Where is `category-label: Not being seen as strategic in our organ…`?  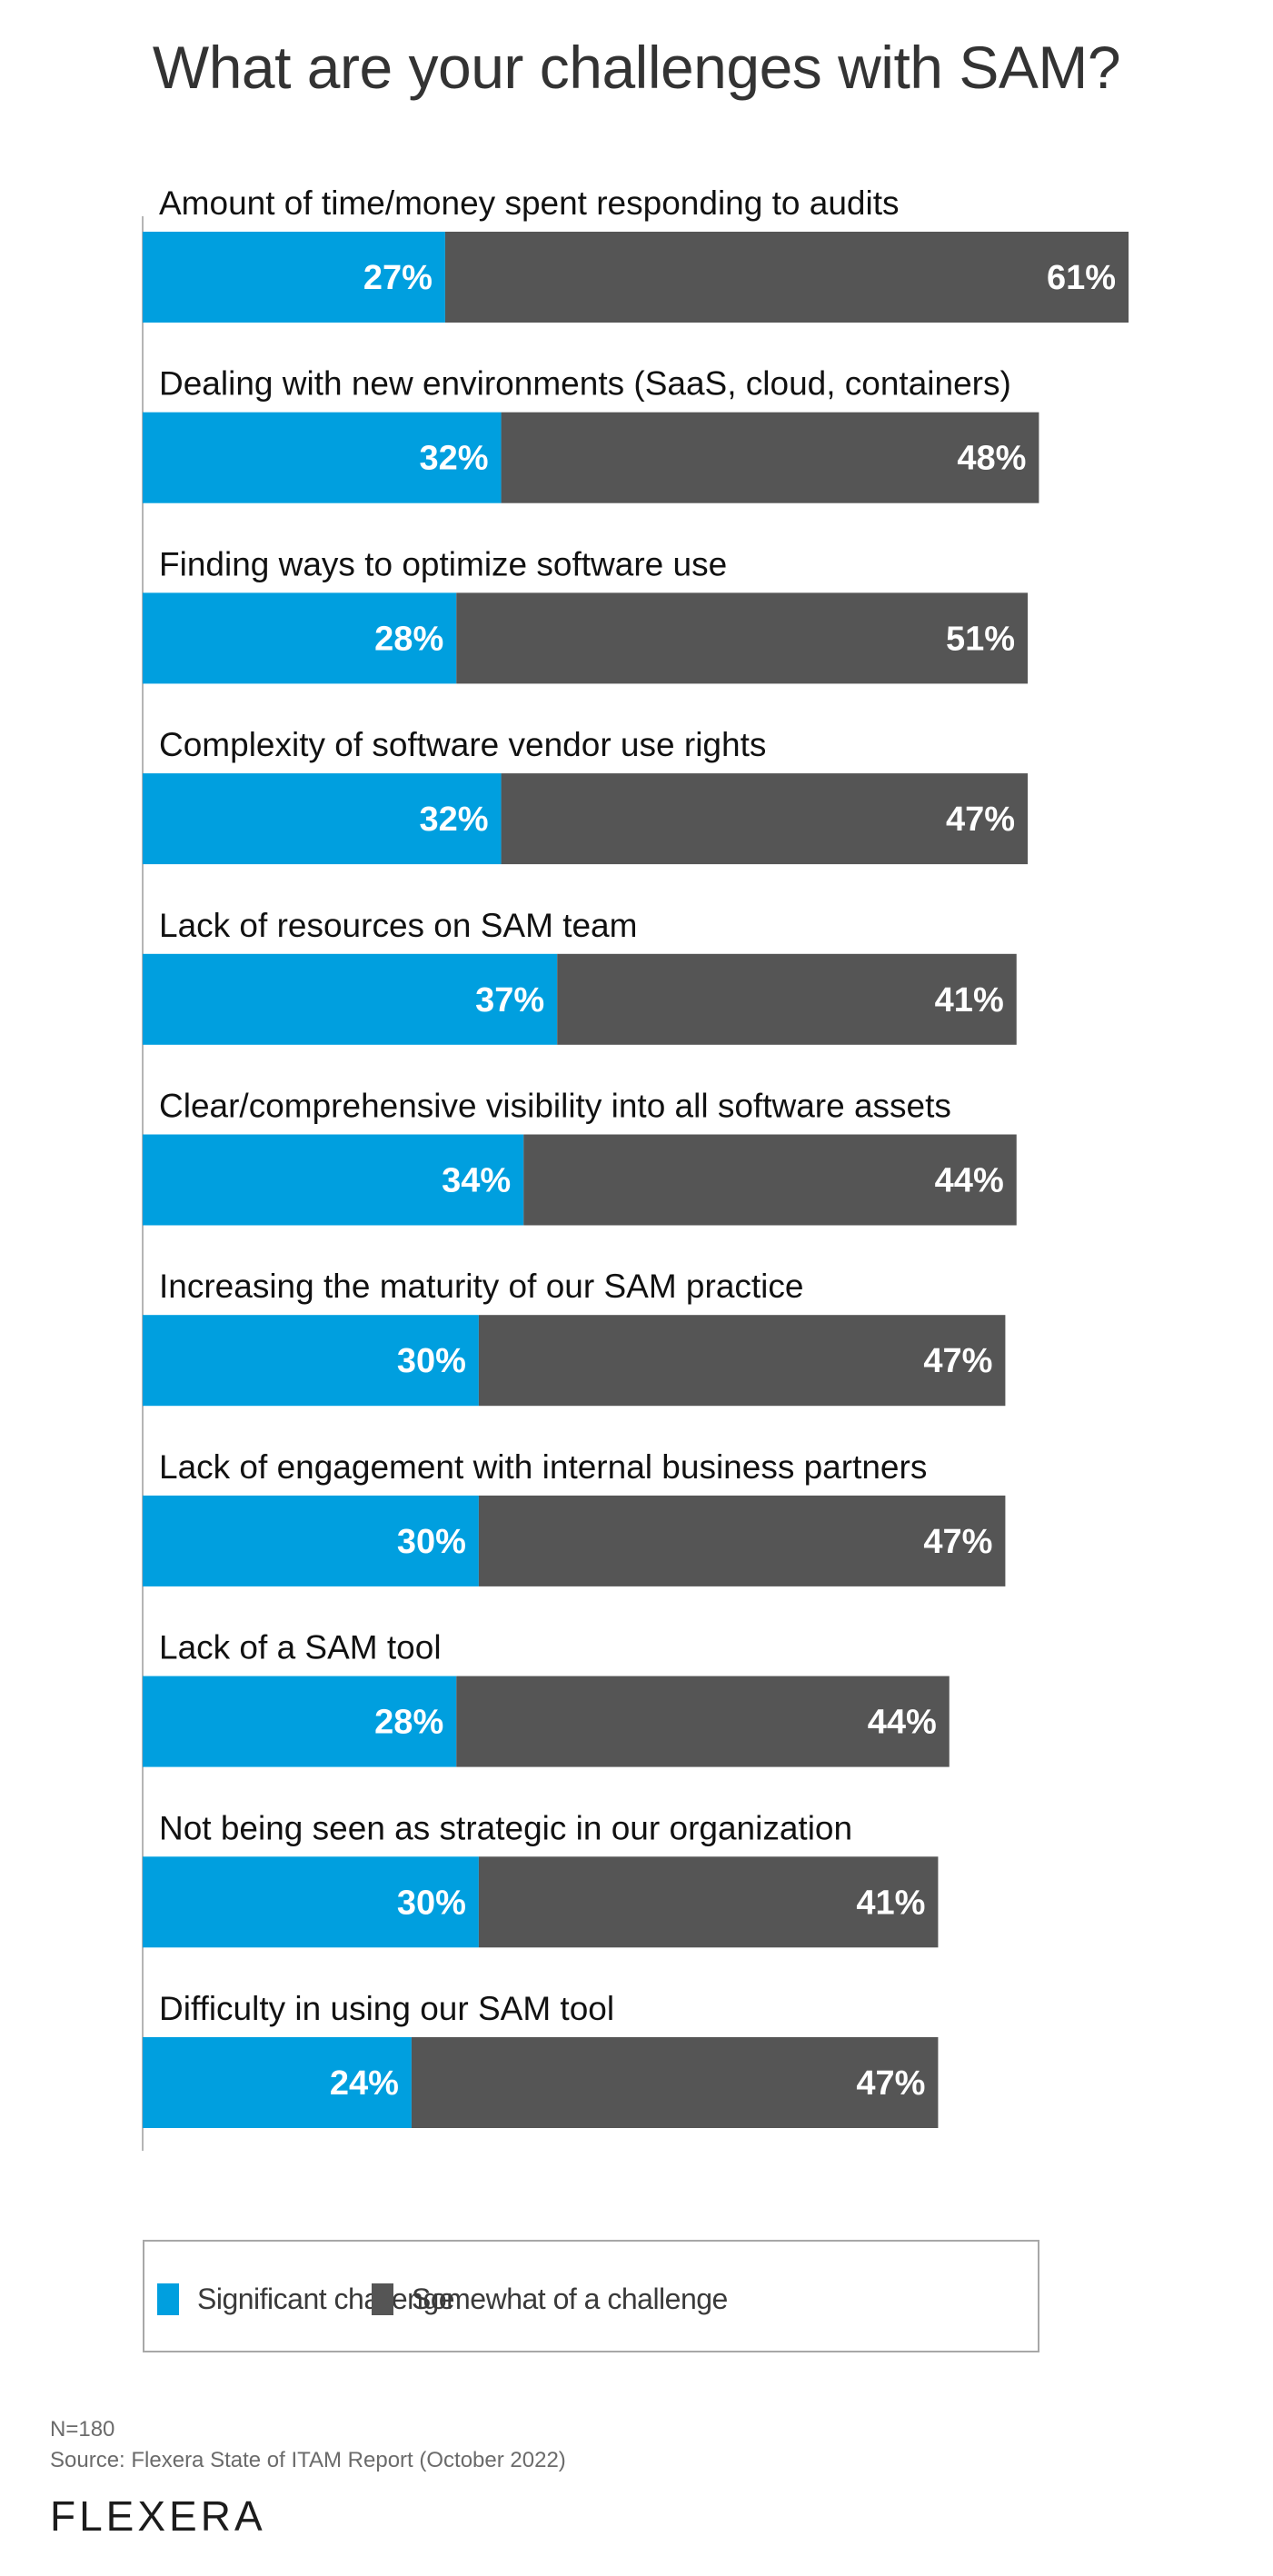
category-label: Not being seen as strategic in our organ… is located at coordinates (505, 1828).